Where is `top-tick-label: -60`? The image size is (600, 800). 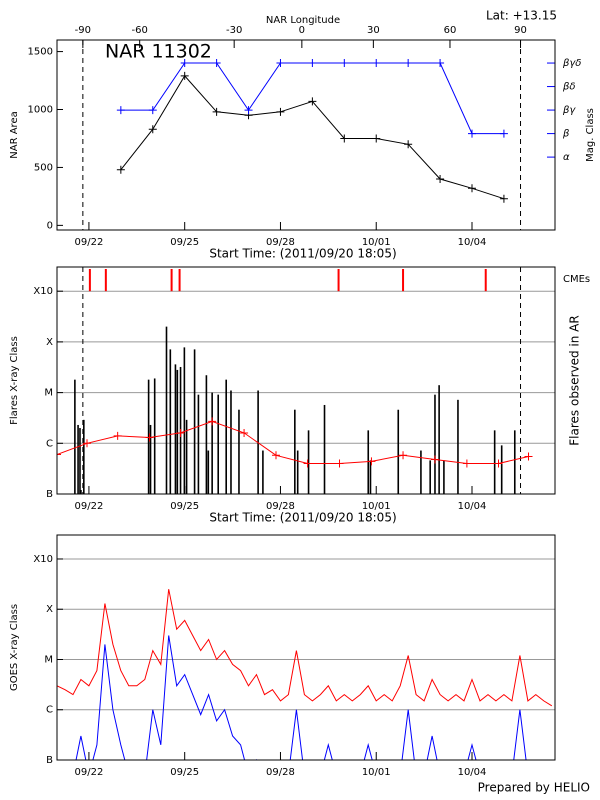 top-tick-label: -60 is located at coordinates (140, 30).